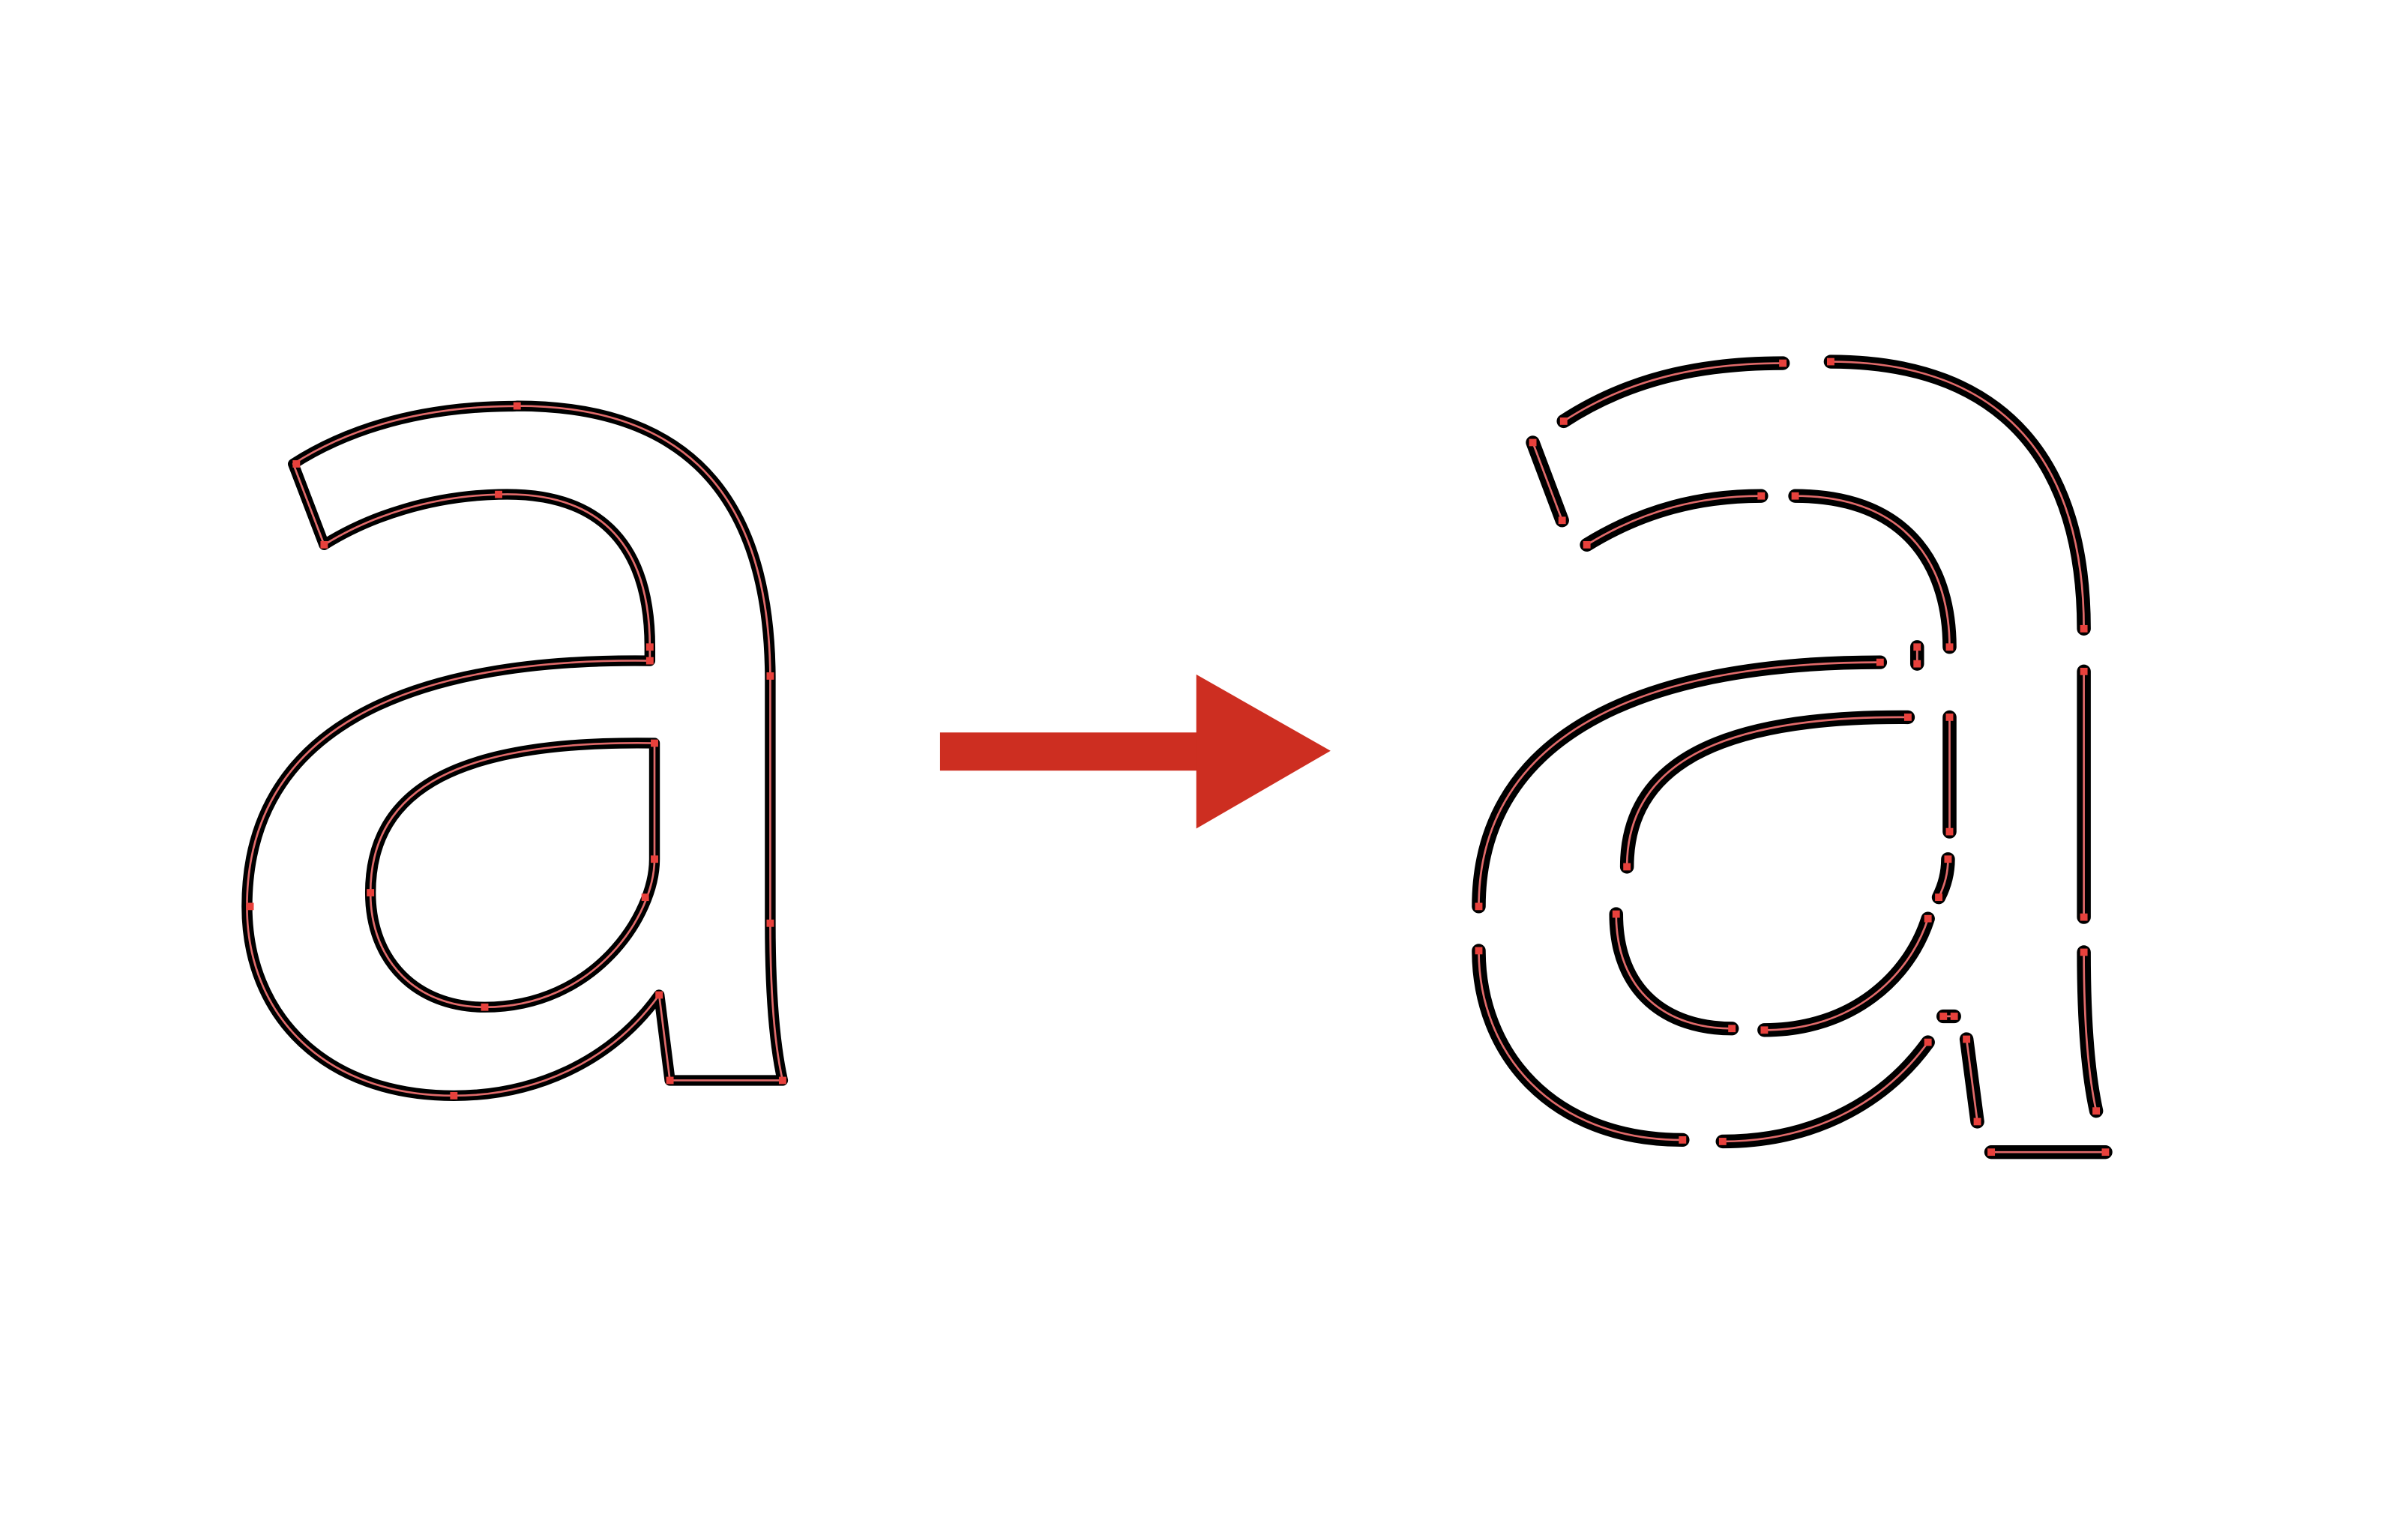 The width and height of the screenshot is (2408, 1526). I want to click on result-glyph-anchor-points, so click(1793, 757).